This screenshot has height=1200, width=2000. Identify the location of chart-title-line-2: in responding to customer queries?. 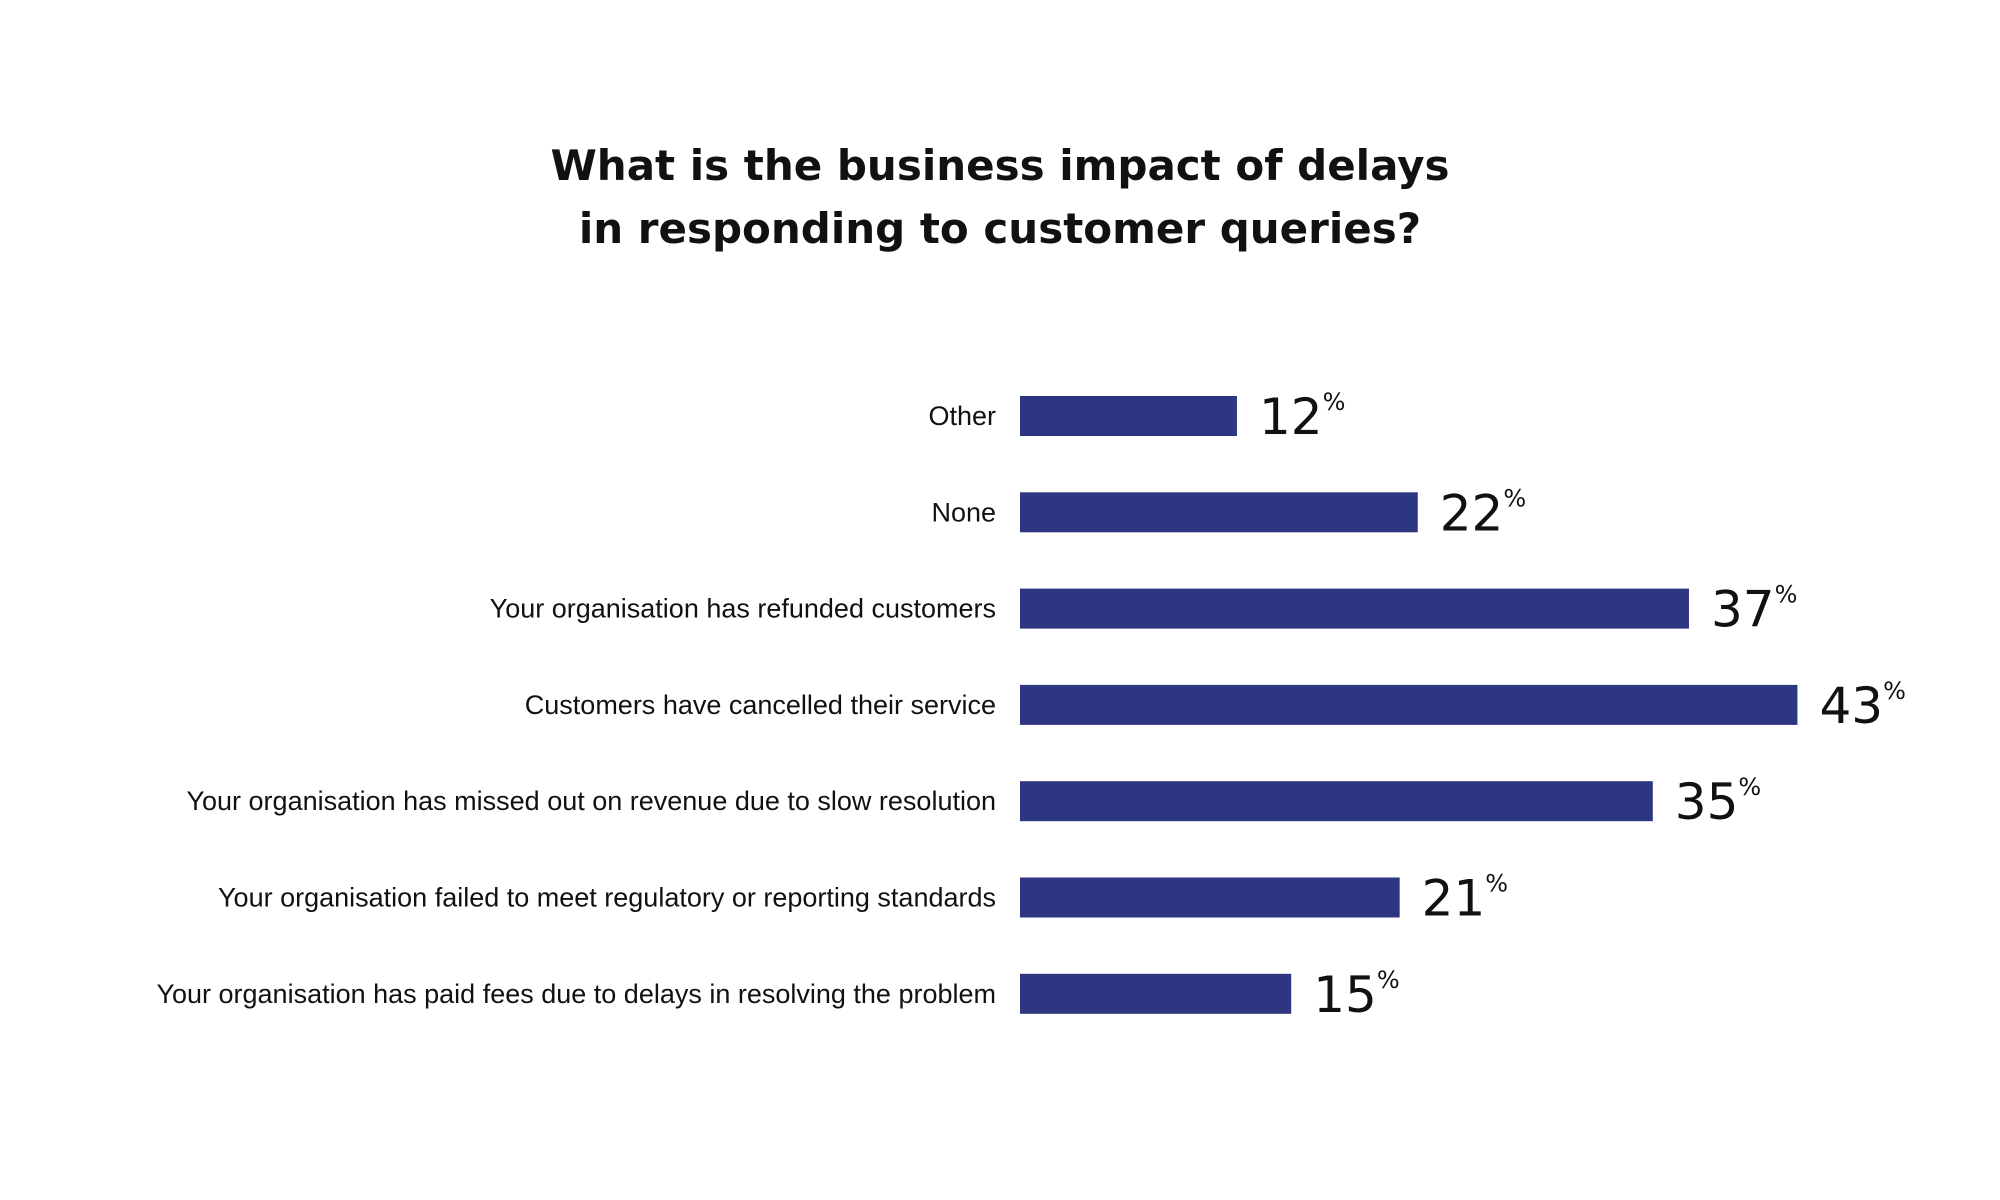
(1000, 228).